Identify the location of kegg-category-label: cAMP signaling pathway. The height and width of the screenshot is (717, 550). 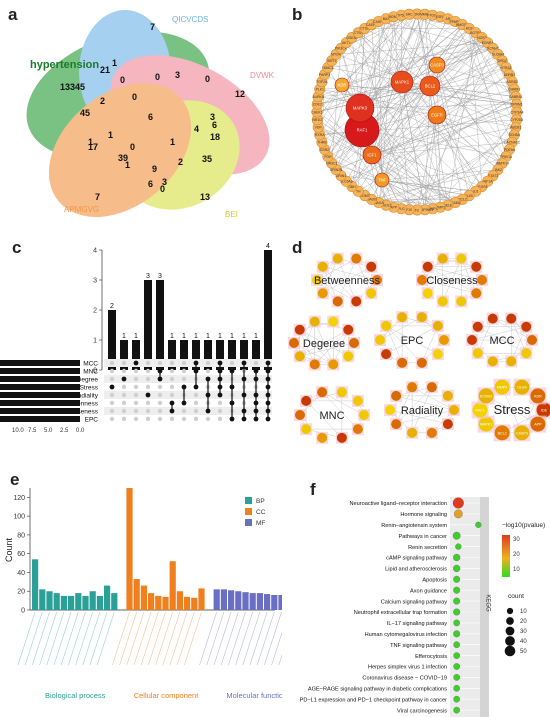
(416, 559).